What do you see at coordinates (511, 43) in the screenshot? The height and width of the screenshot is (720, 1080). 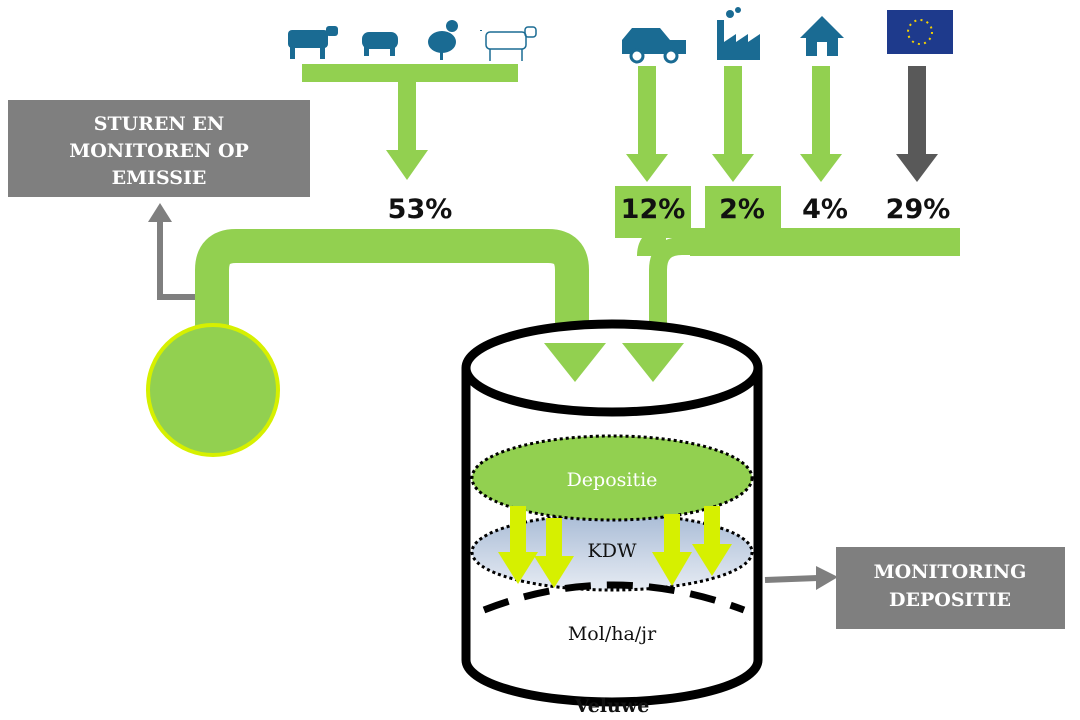 I see `cow-outline` at bounding box center [511, 43].